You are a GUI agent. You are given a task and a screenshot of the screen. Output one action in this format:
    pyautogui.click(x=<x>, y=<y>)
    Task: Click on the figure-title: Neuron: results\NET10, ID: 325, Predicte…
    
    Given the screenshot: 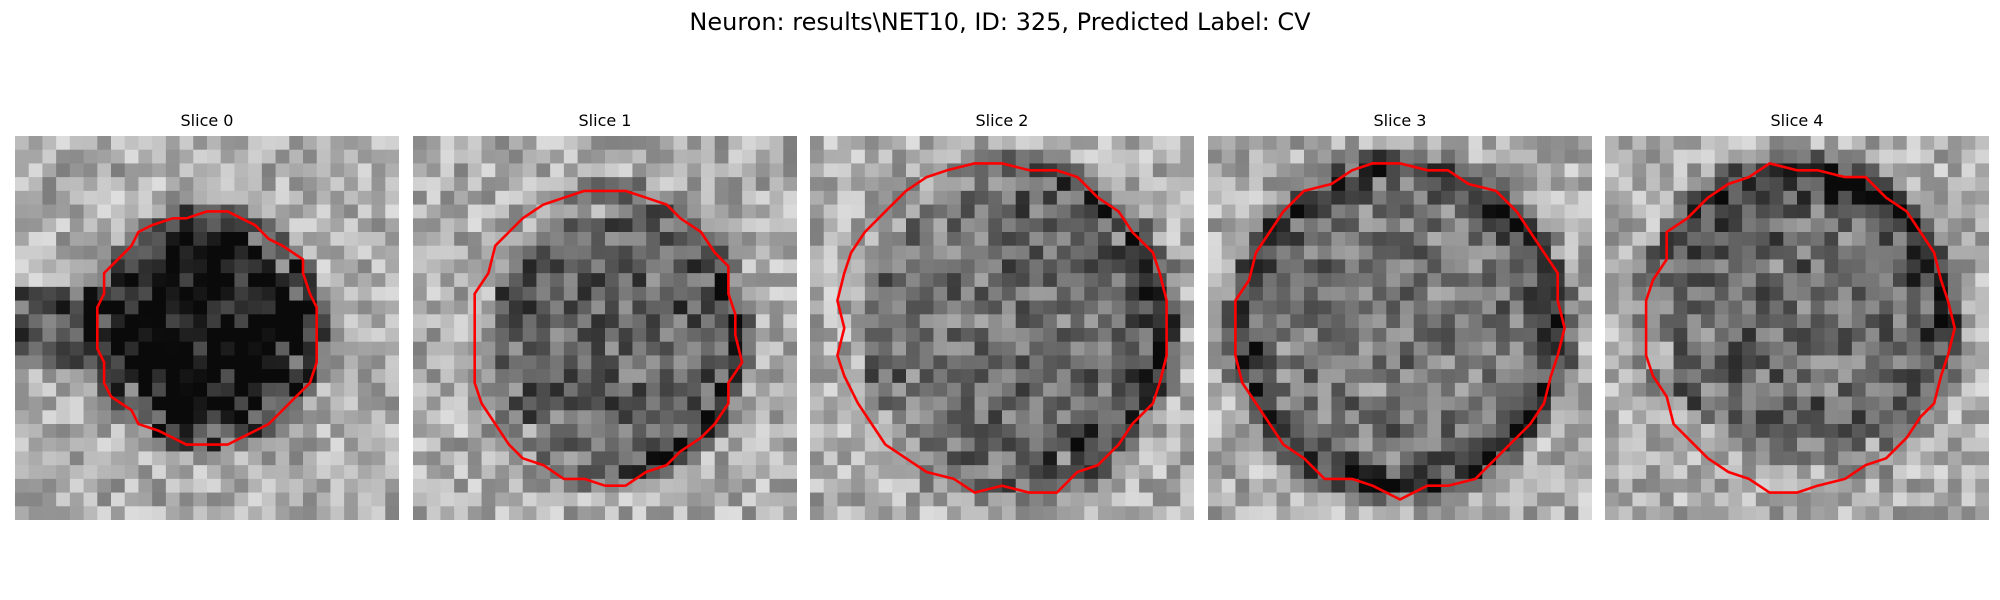 What is the action you would take?
    pyautogui.click(x=1000, y=22)
    